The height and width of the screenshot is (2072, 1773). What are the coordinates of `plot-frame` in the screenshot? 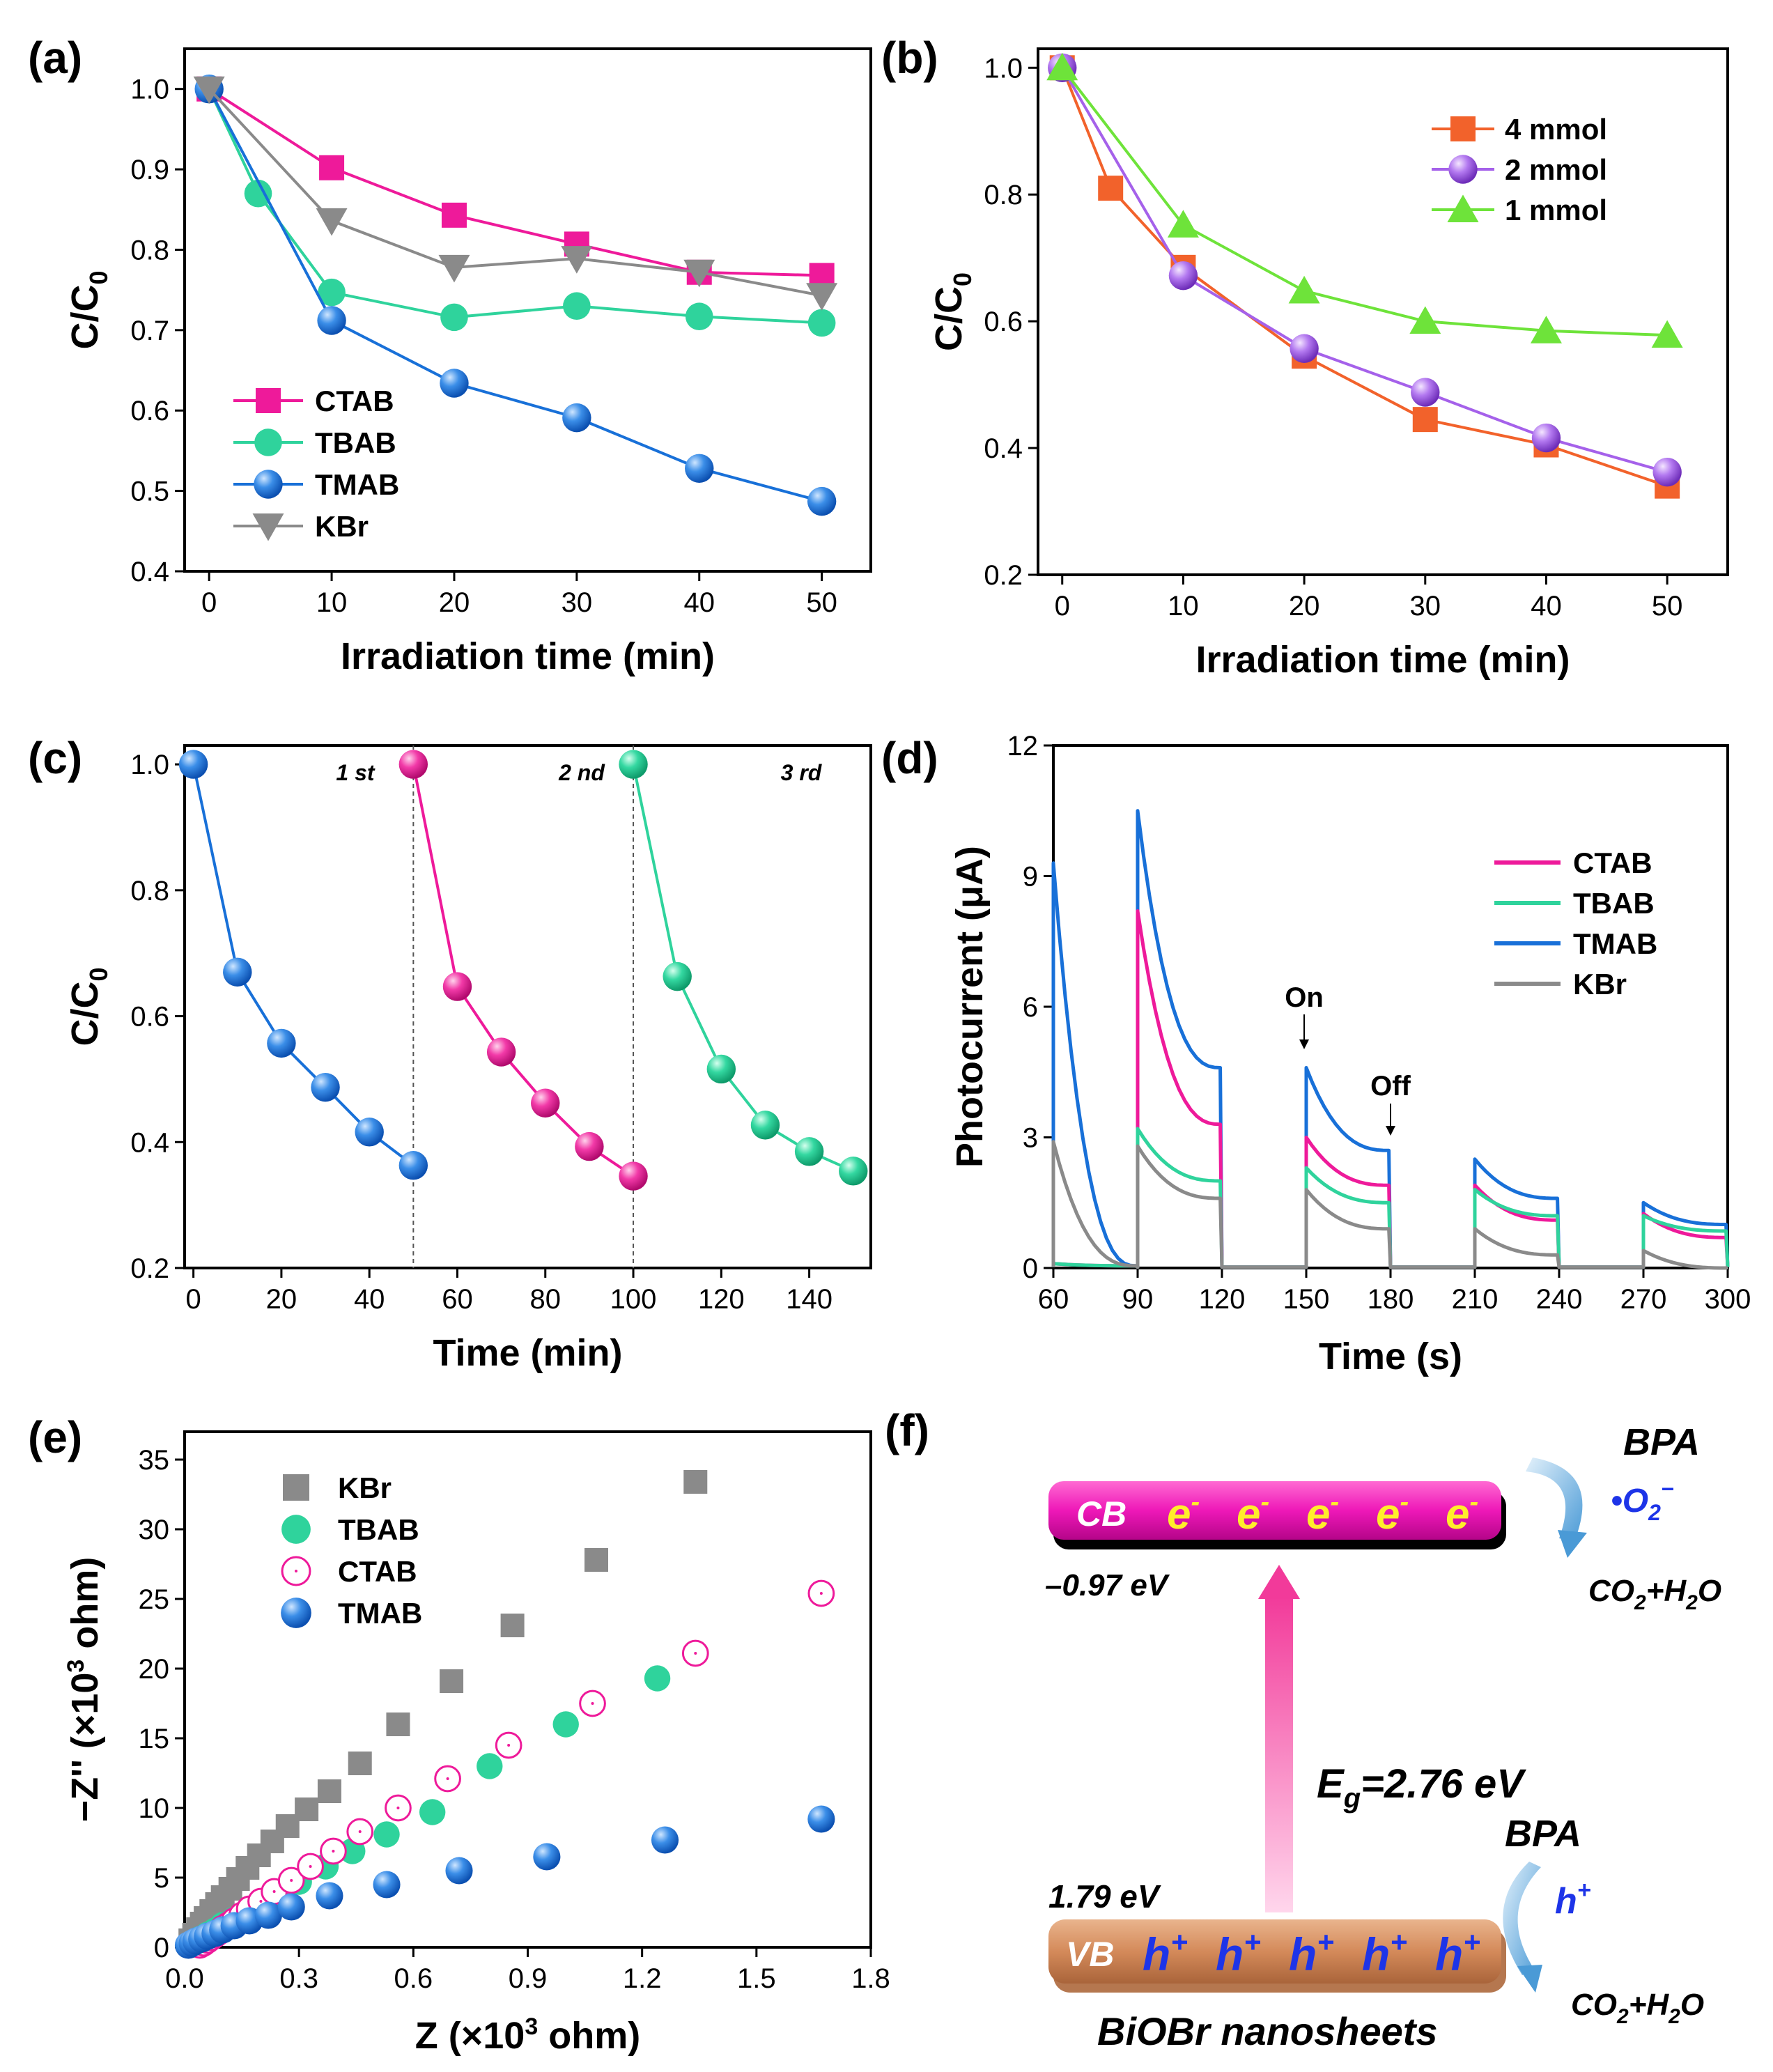 It's located at (1383, 311).